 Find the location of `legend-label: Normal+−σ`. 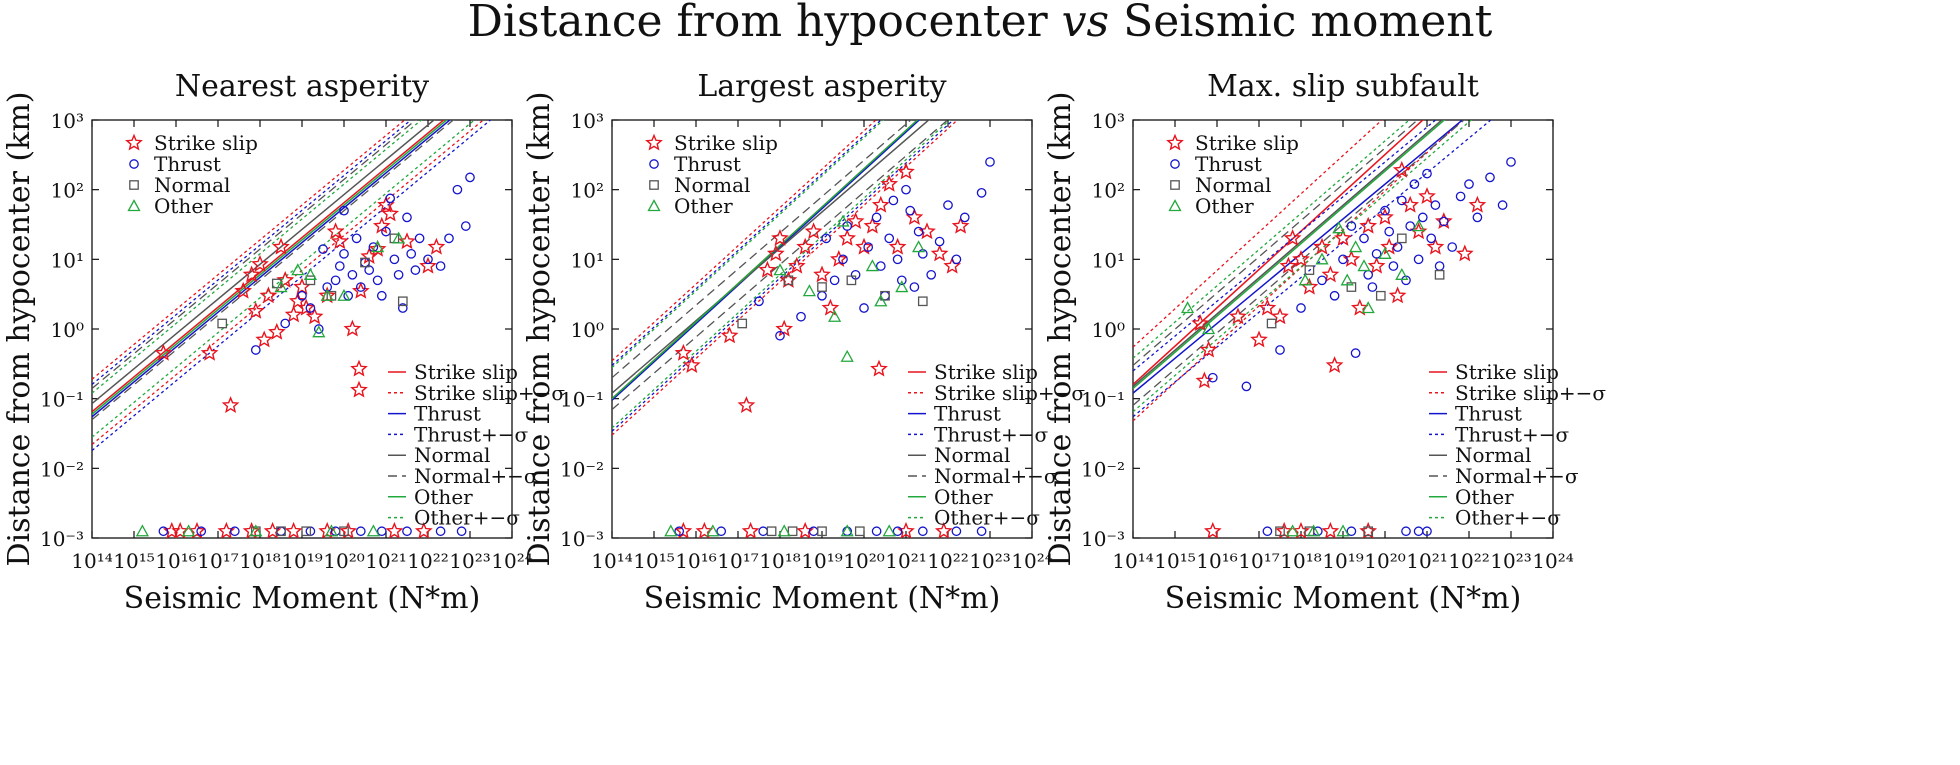

legend-label: Normal+−σ is located at coordinates (1517, 476).